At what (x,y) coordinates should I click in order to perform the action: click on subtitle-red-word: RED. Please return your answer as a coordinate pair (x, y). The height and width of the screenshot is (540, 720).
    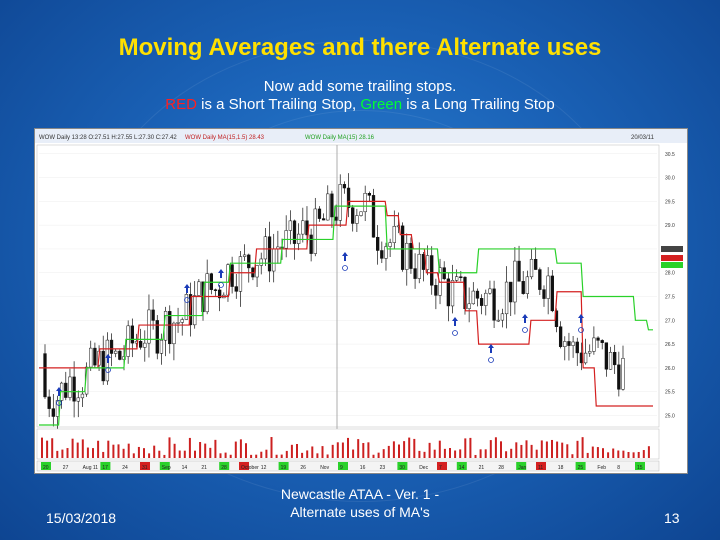
    Looking at the image, I should click on (181, 104).